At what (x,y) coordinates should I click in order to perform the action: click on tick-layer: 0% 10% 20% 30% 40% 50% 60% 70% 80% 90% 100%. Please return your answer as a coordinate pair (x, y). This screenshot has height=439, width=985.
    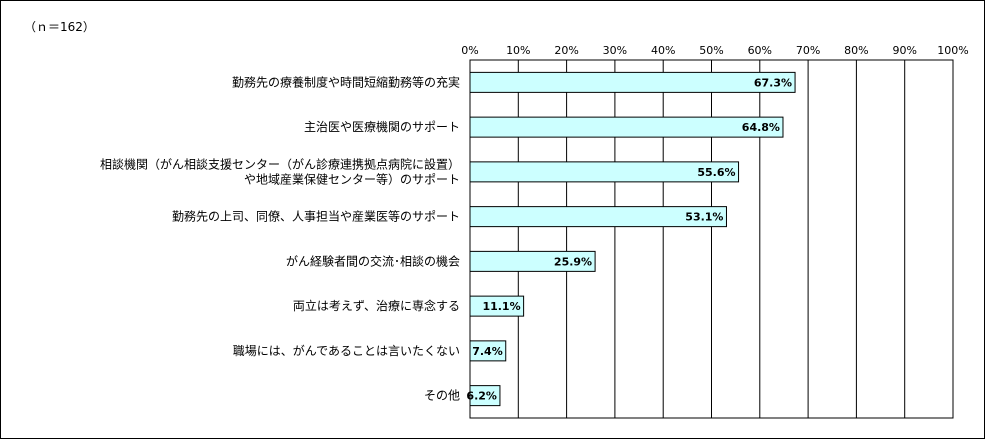
    Looking at the image, I should click on (714, 50).